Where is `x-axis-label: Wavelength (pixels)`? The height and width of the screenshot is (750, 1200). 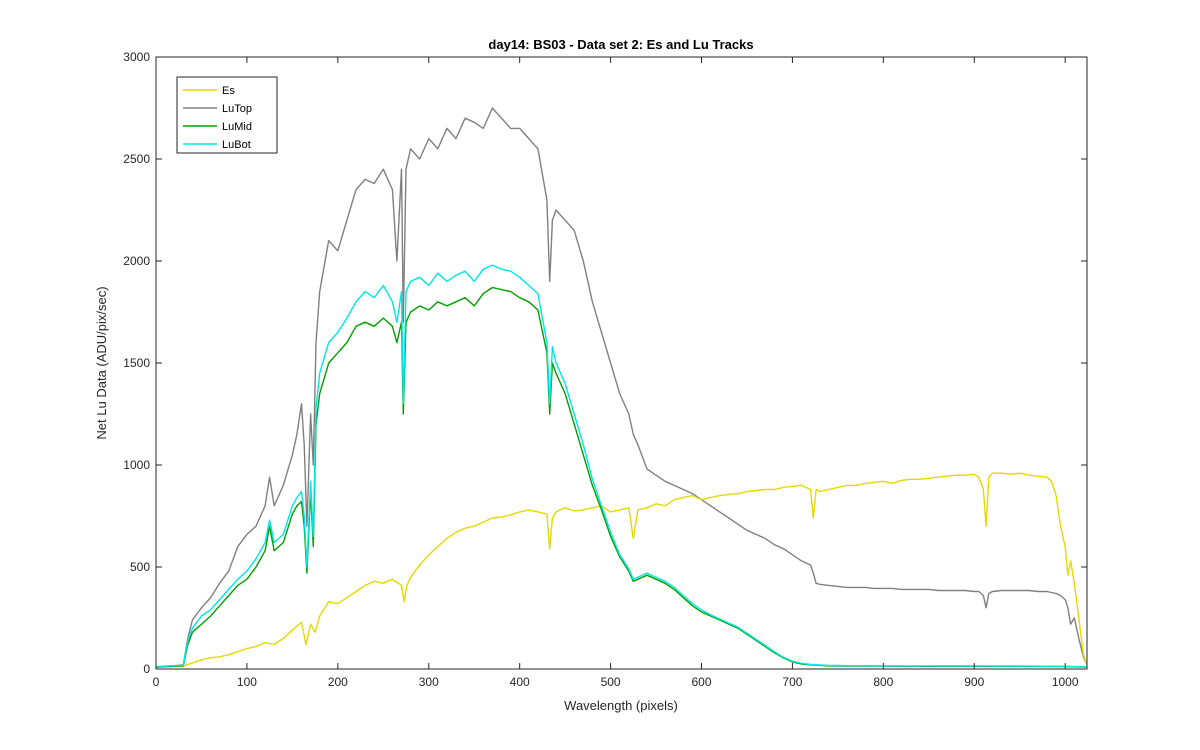 x-axis-label: Wavelength (pixels) is located at coordinates (621, 705).